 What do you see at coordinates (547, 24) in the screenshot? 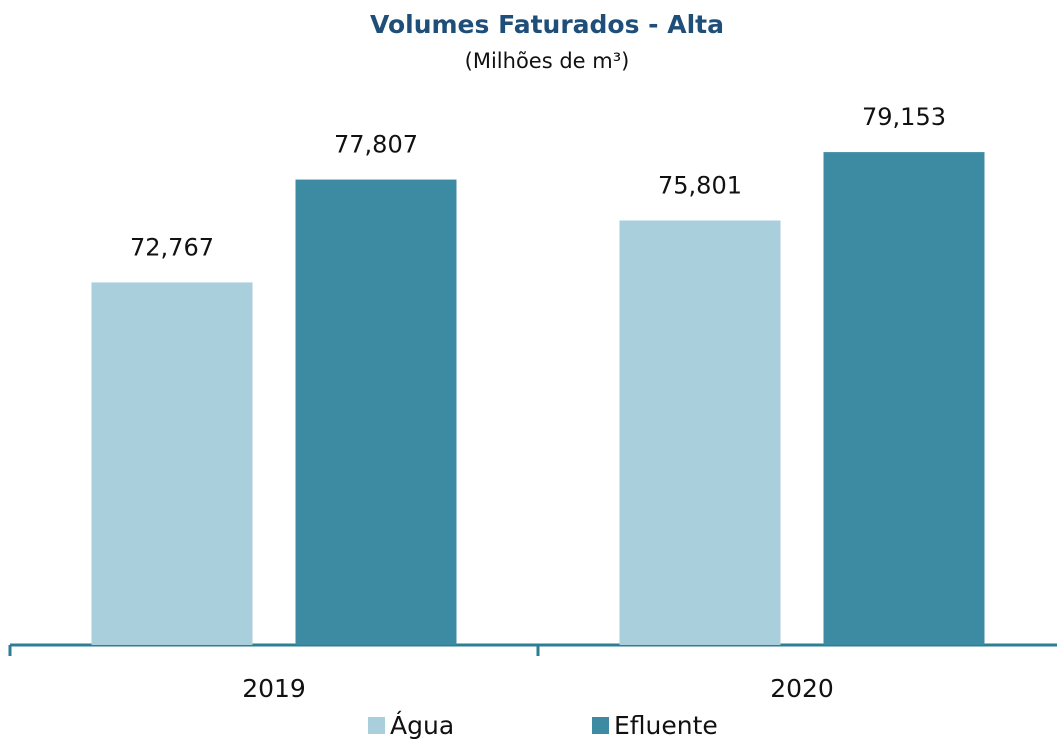
I see `chart-title: Volumes Faturados - Alta` at bounding box center [547, 24].